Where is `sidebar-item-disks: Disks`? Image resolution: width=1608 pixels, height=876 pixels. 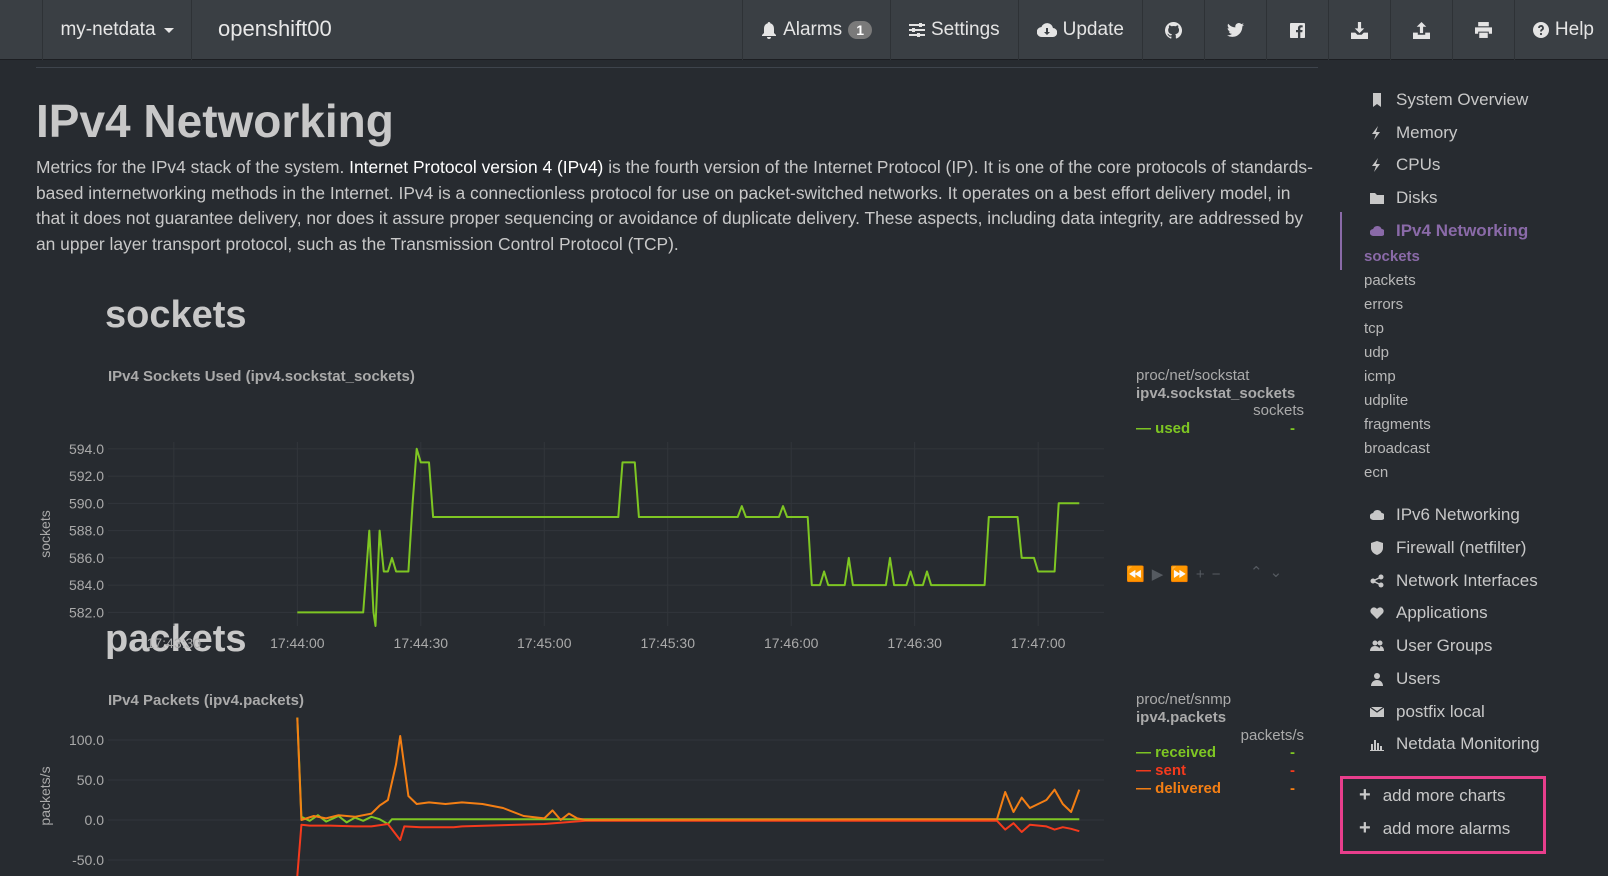 sidebar-item-disks: Disks is located at coordinates (1404, 198).